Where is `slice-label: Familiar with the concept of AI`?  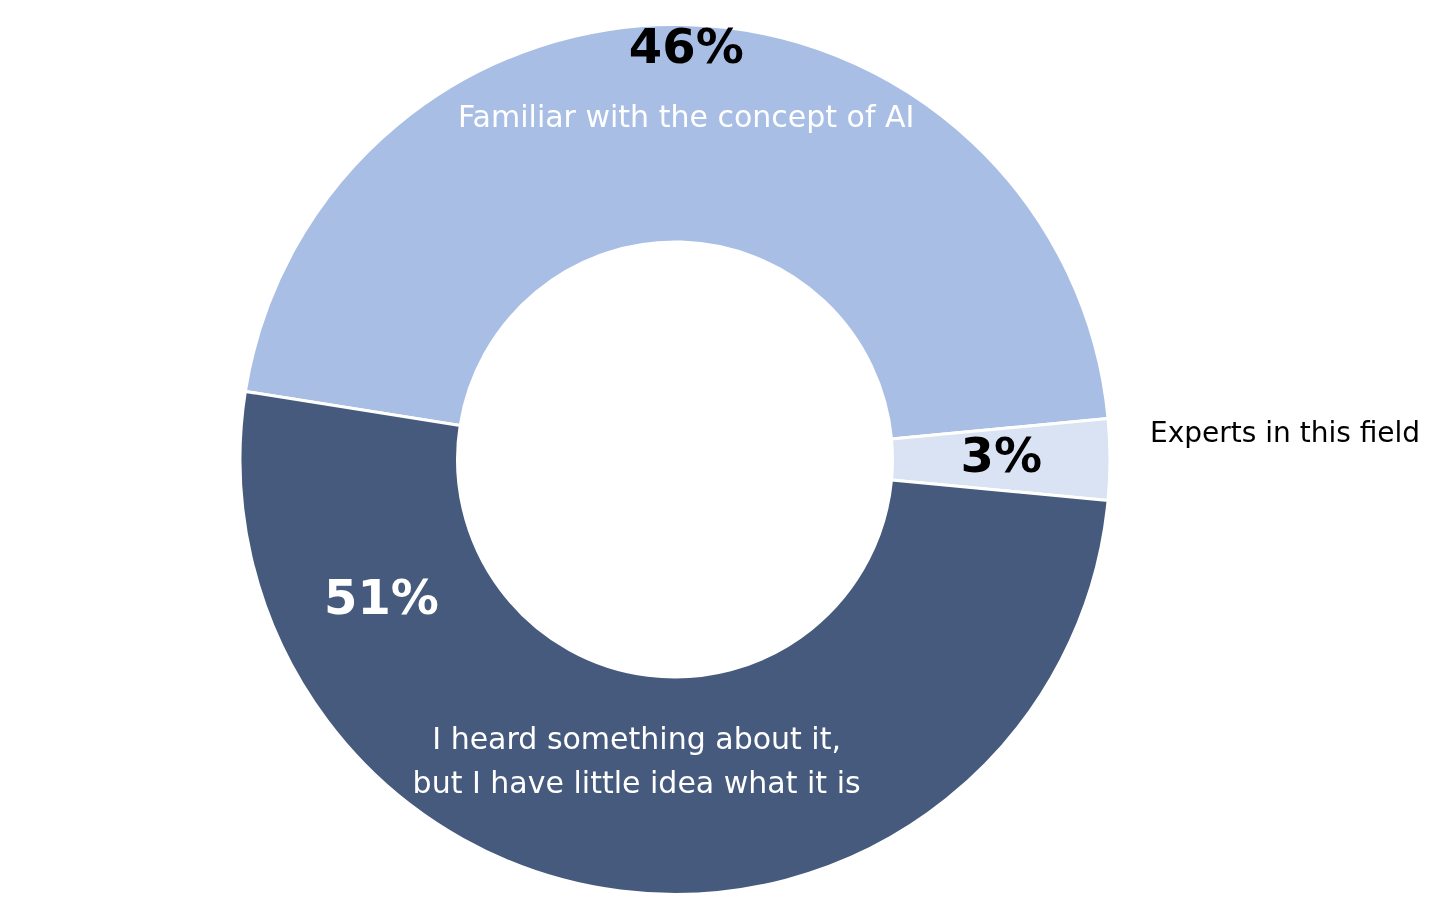 slice-label: Familiar with the concept of AI is located at coordinates (686, 116).